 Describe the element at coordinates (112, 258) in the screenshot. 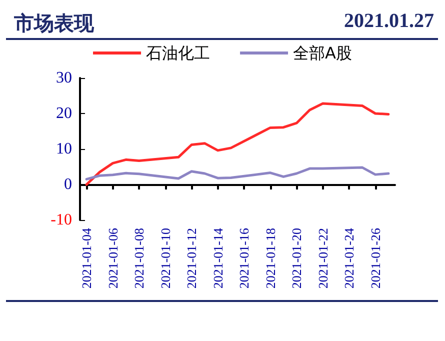

I see `x-tick-label: 2021-01-06` at that location.